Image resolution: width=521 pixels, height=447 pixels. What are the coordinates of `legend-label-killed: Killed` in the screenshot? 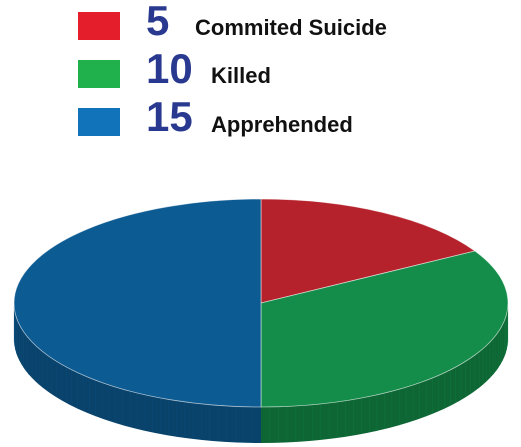 It's located at (241, 75).